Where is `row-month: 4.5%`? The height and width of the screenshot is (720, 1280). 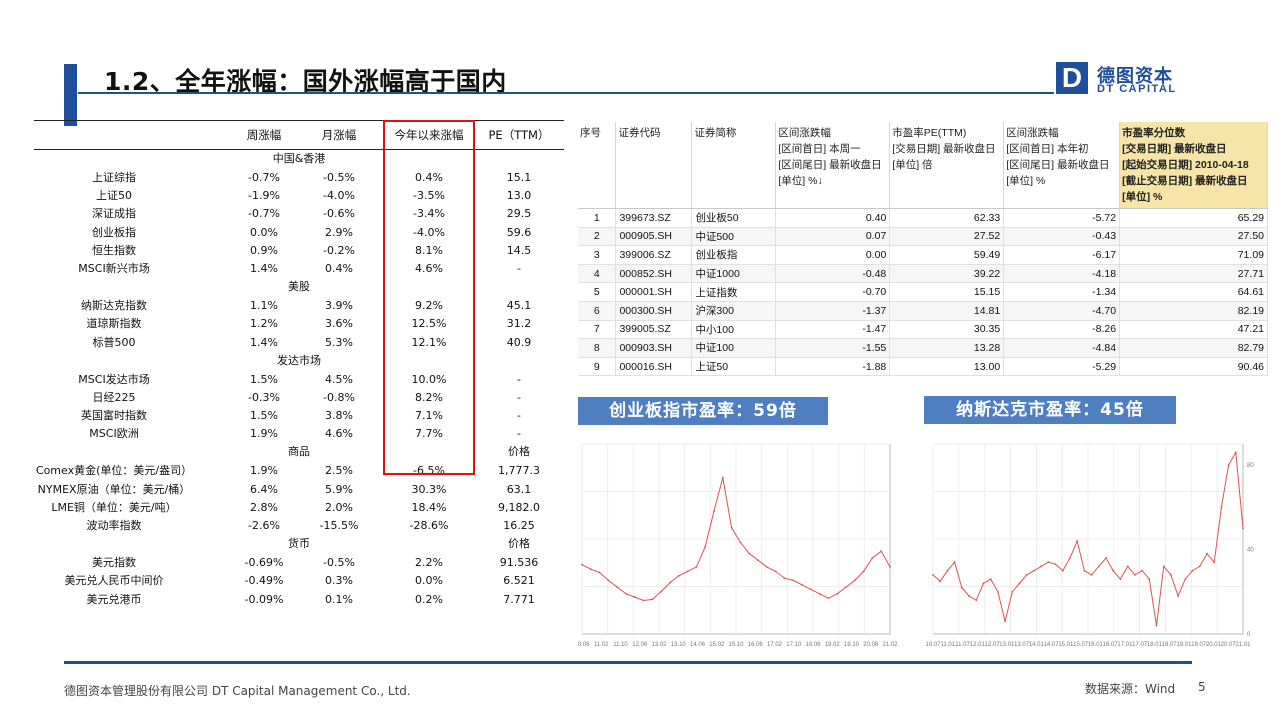
row-month: 4.5% is located at coordinates (339, 379).